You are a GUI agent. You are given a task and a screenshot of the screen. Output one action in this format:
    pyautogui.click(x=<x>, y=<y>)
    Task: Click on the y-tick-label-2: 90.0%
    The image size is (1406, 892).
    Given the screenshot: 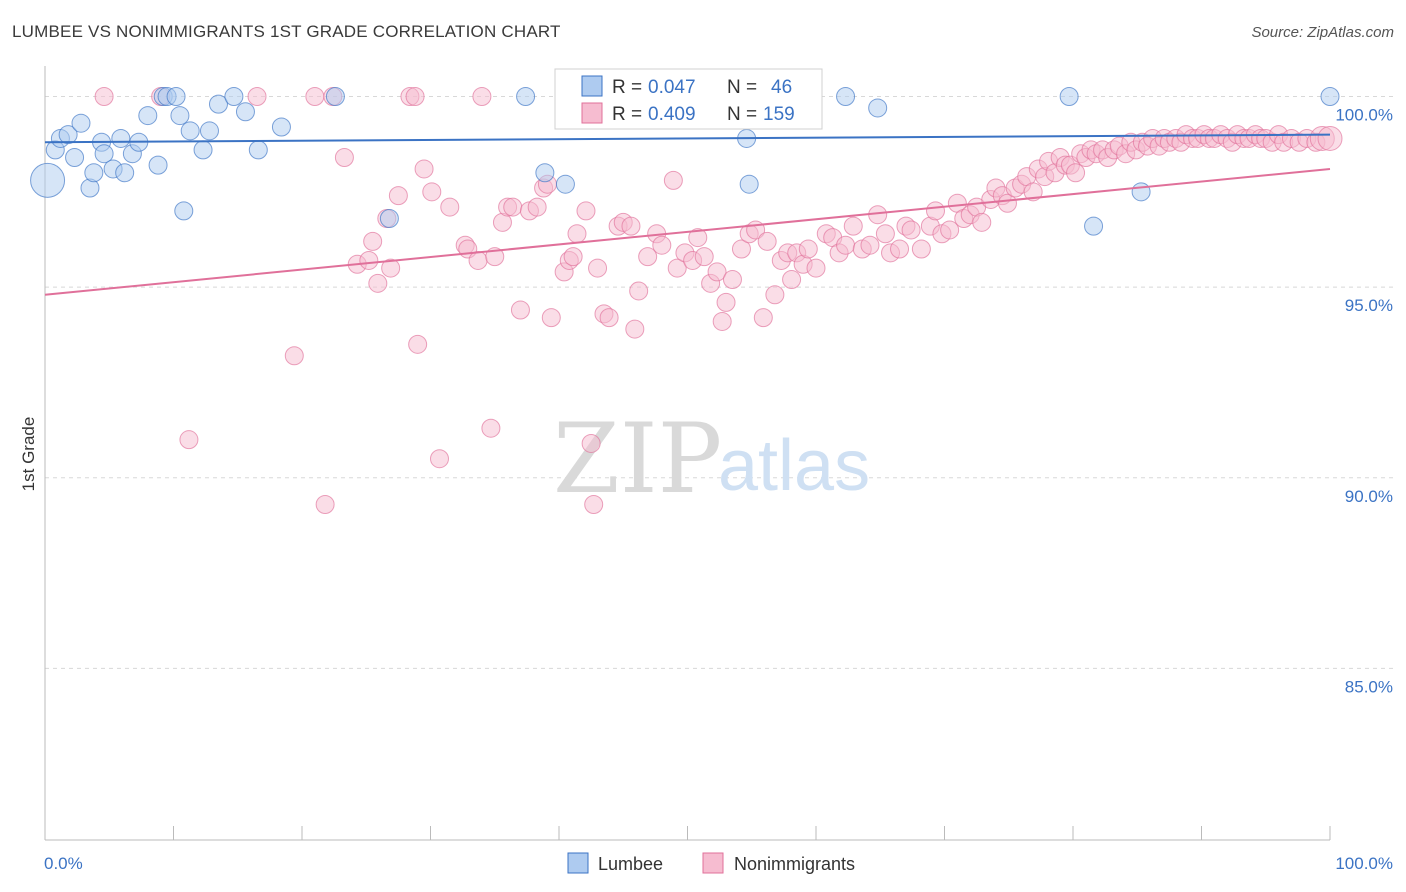 What is the action you would take?
    pyautogui.click(x=1369, y=496)
    